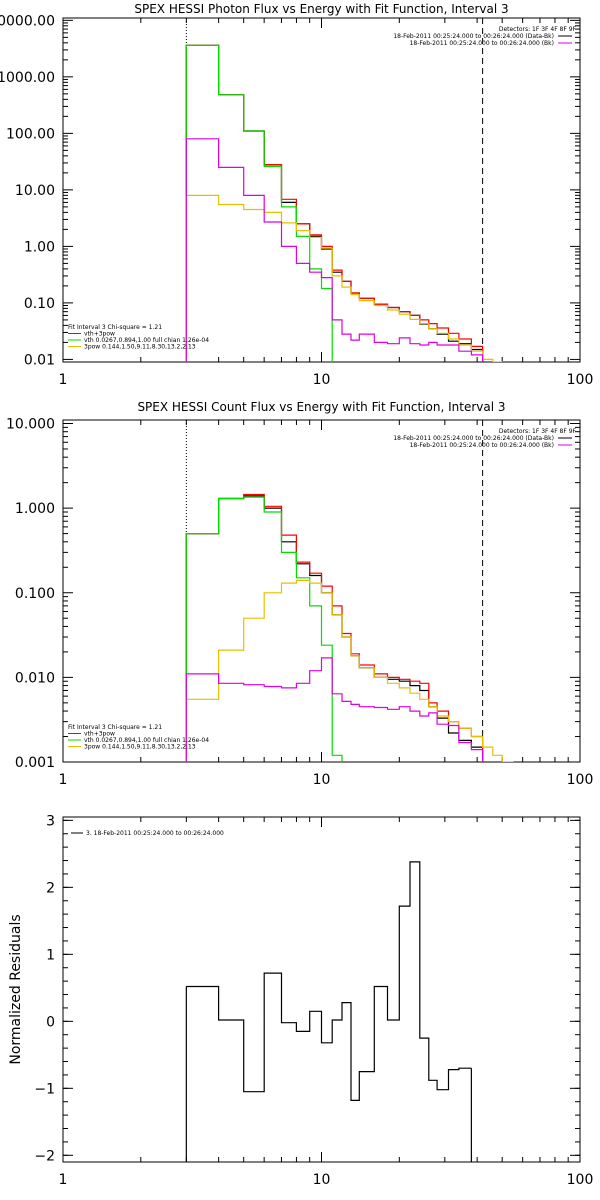 This screenshot has width=600, height=1200. I want to click on y-tick-label: 0.010, so click(35, 678).